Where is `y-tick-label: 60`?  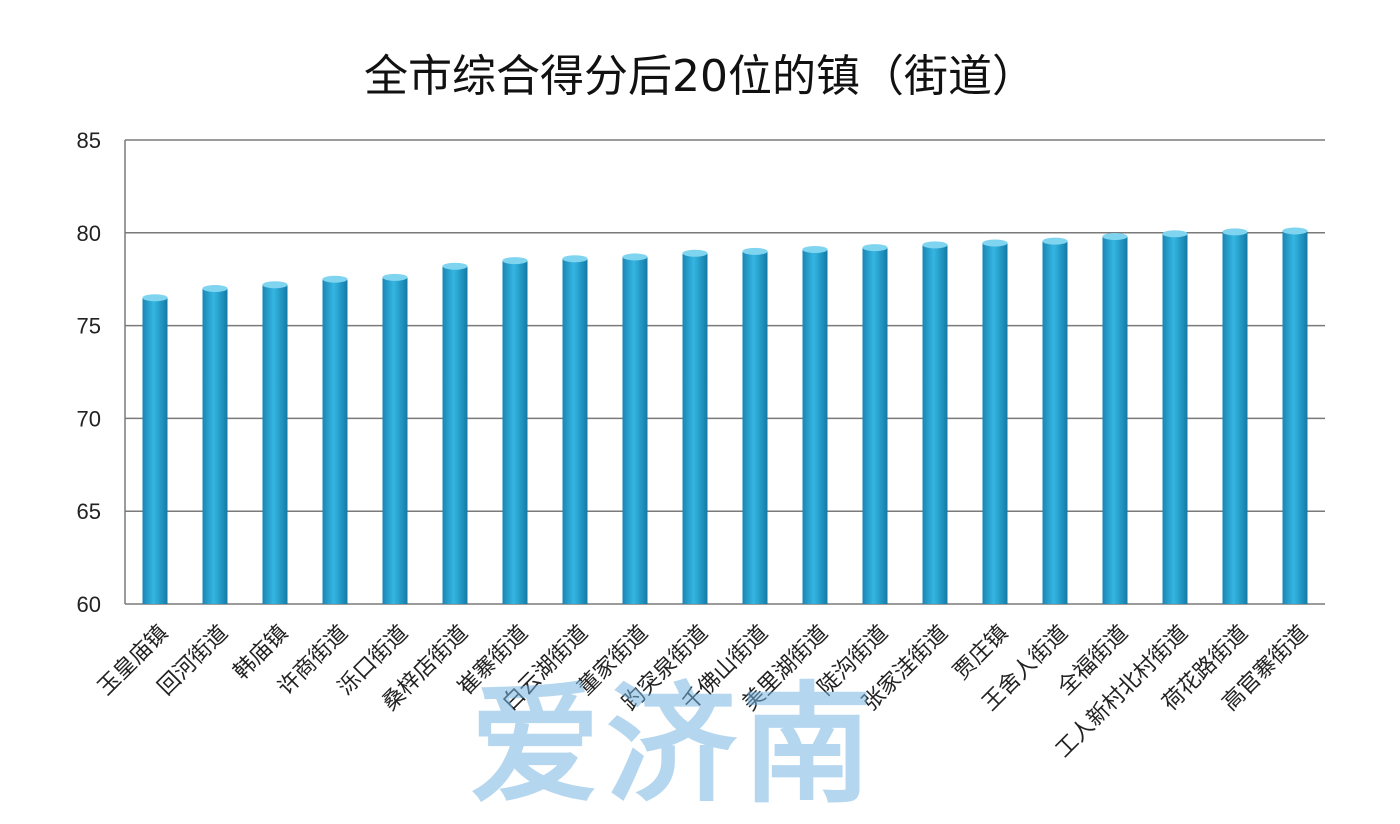
y-tick-label: 60 is located at coordinates (89, 604).